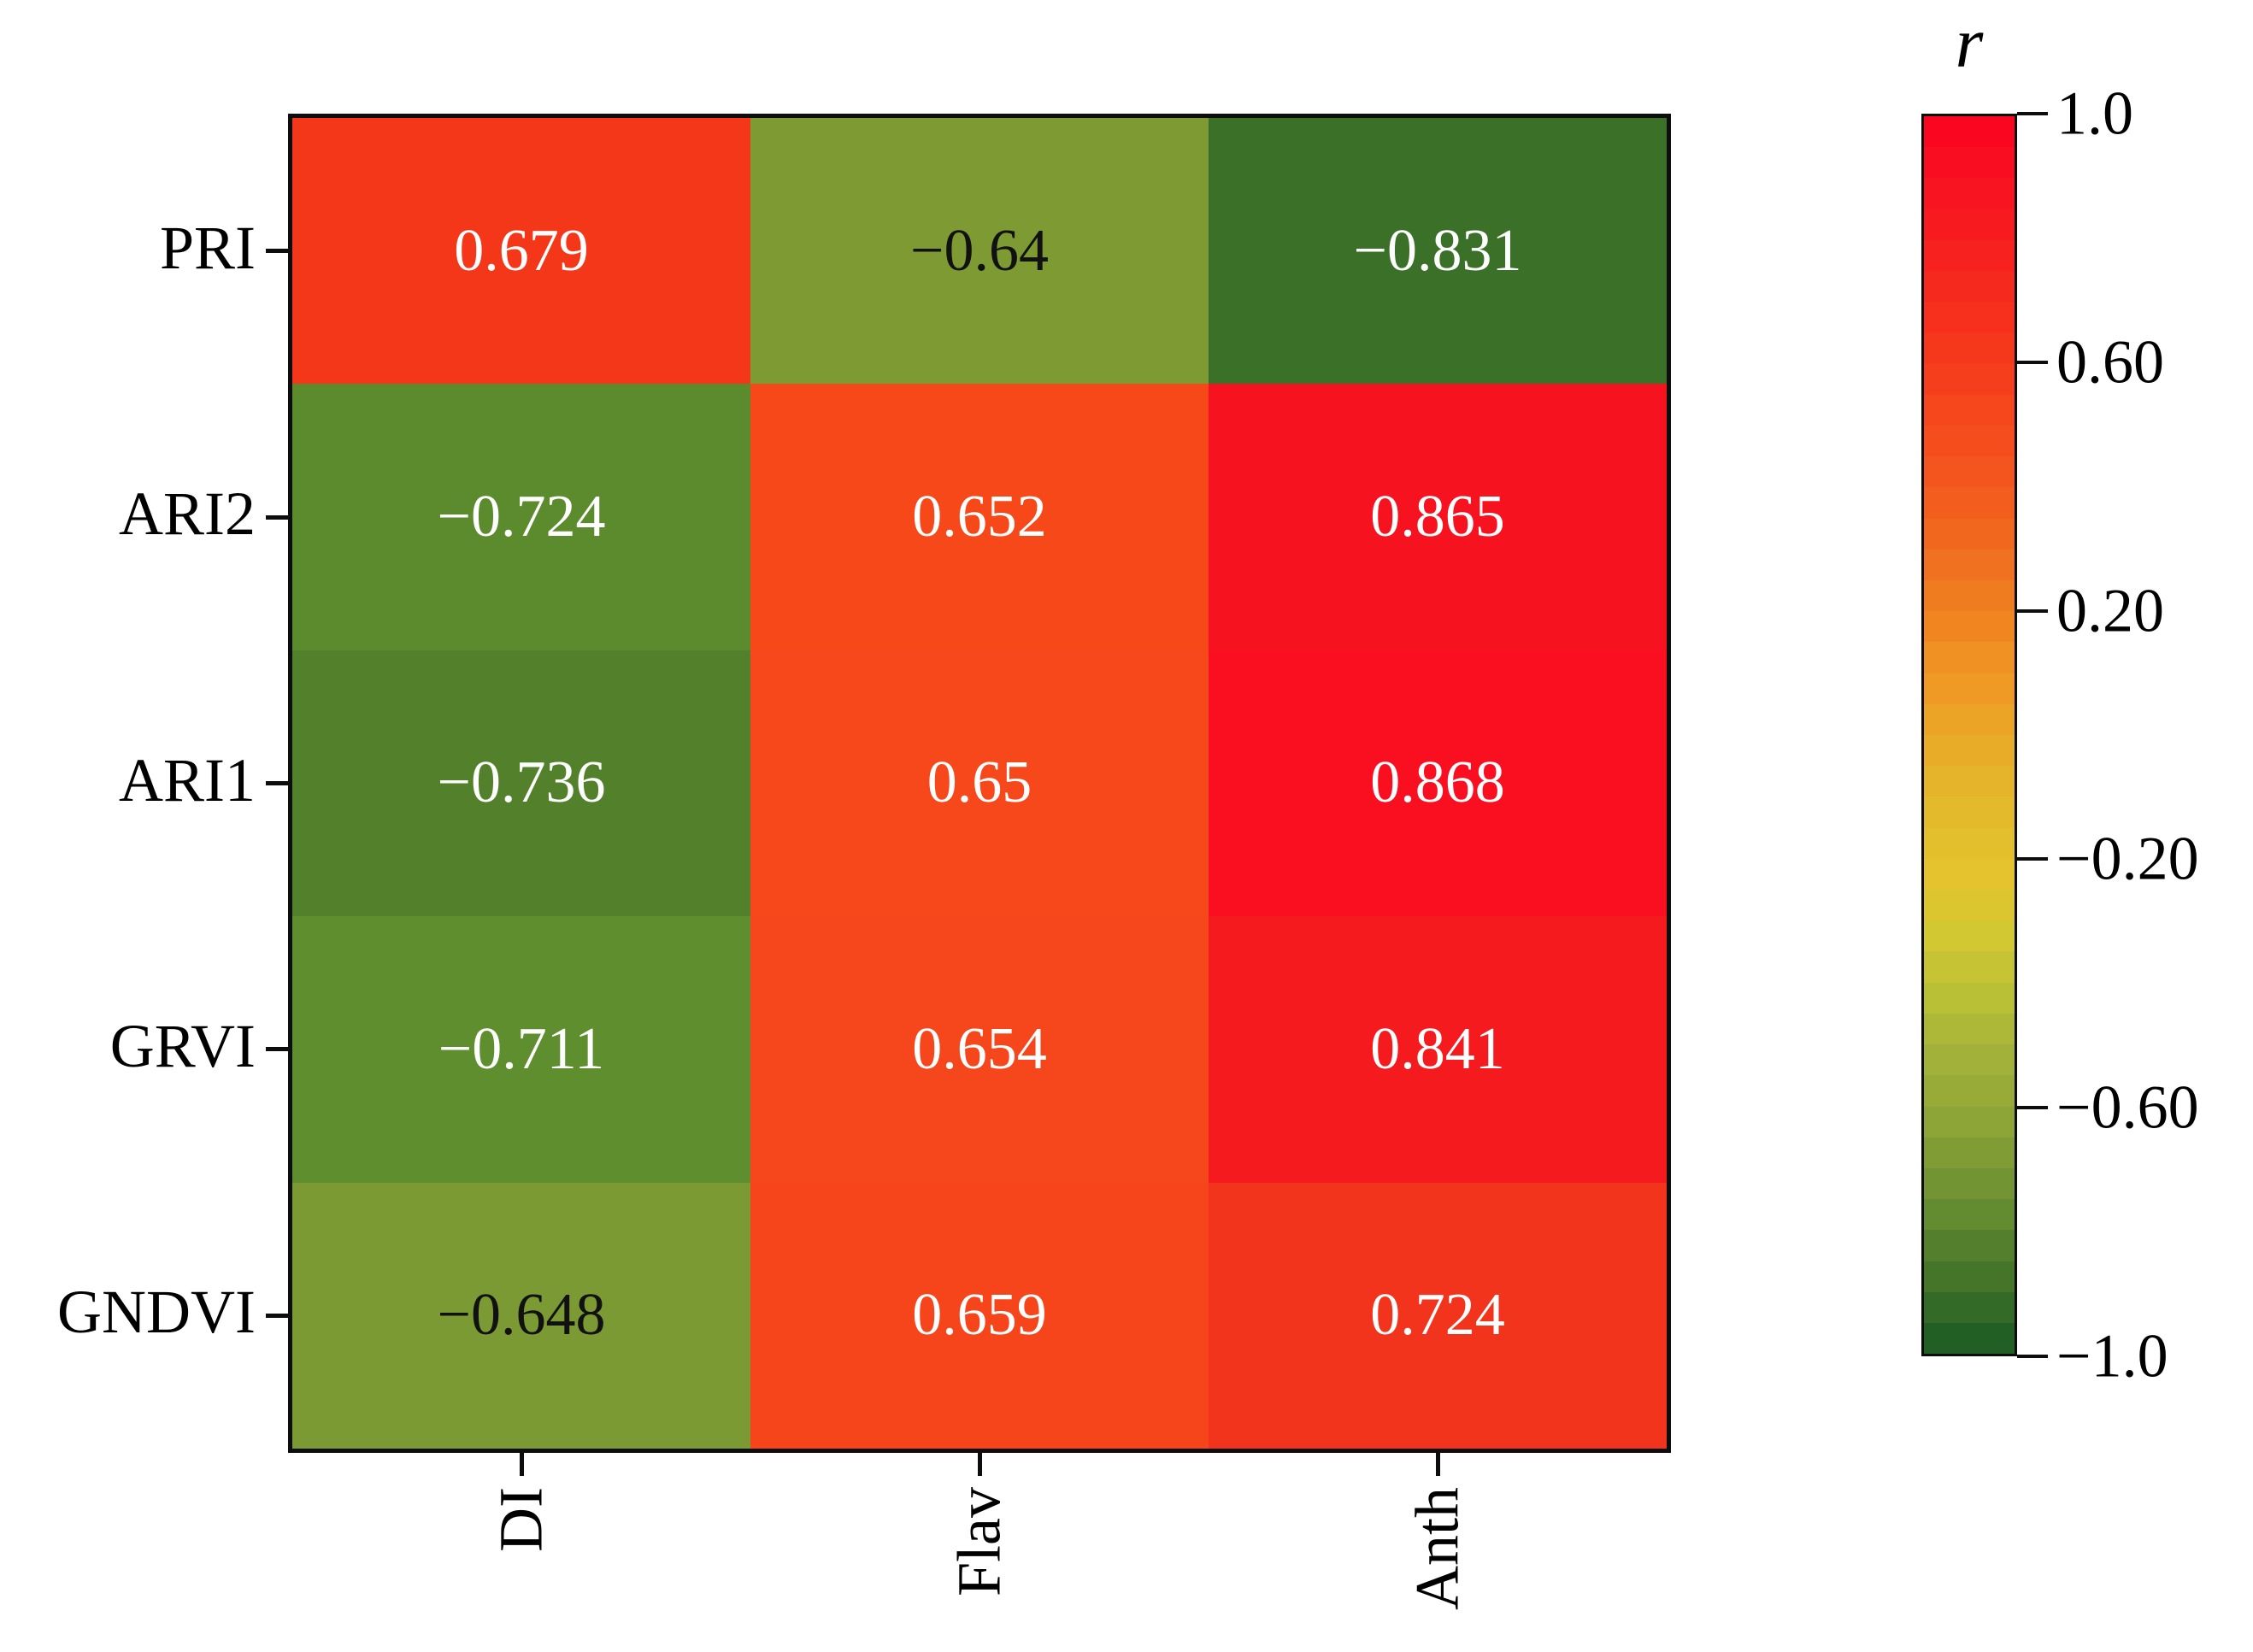 Image resolution: width=2253 pixels, height=1652 pixels. Describe the element at coordinates (521, 783) in the screenshot. I see `heatmap-cell: −0.736` at that location.